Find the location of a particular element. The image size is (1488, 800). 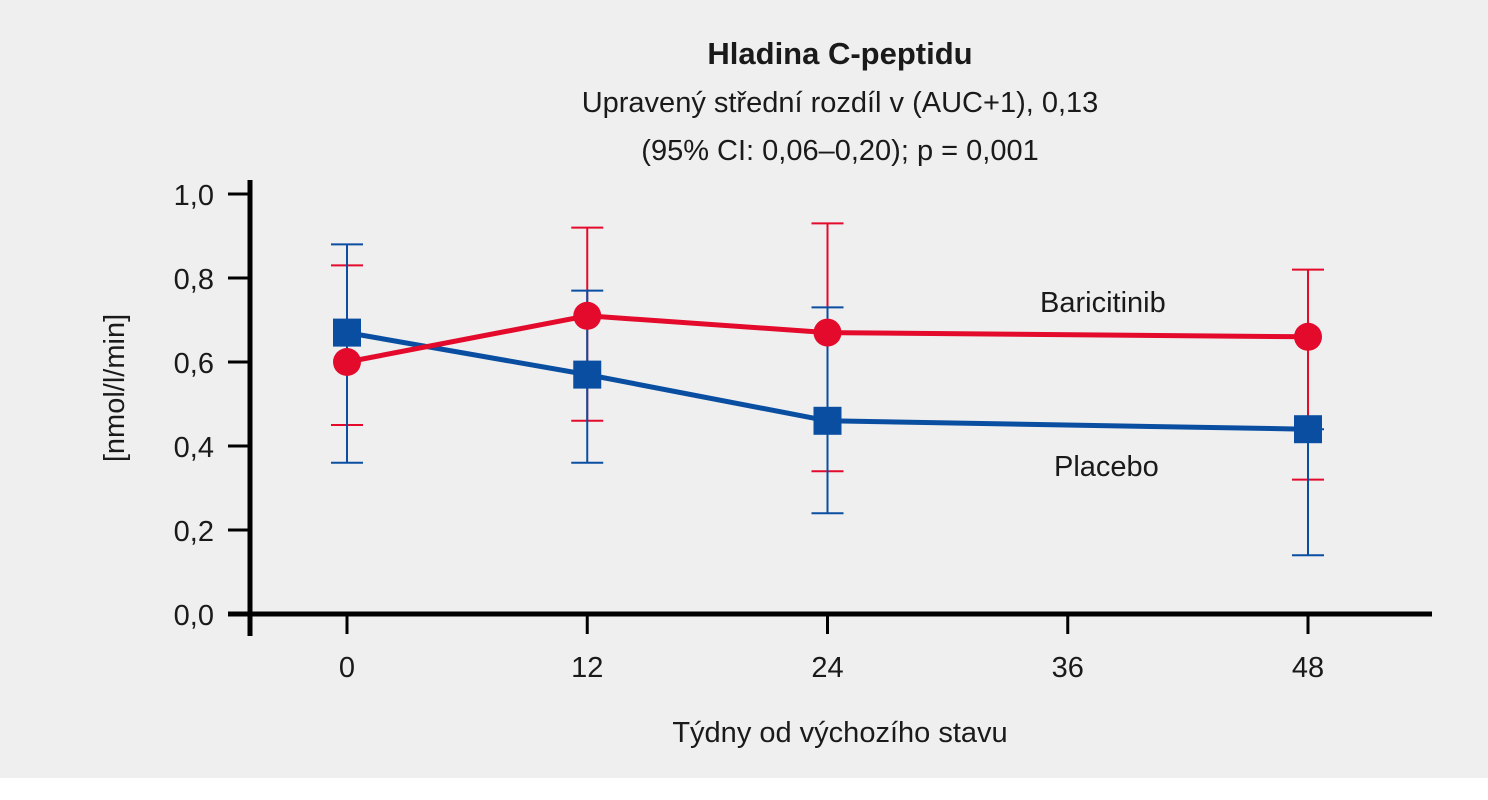

x-tick-label: 0 is located at coordinates (347, 668).